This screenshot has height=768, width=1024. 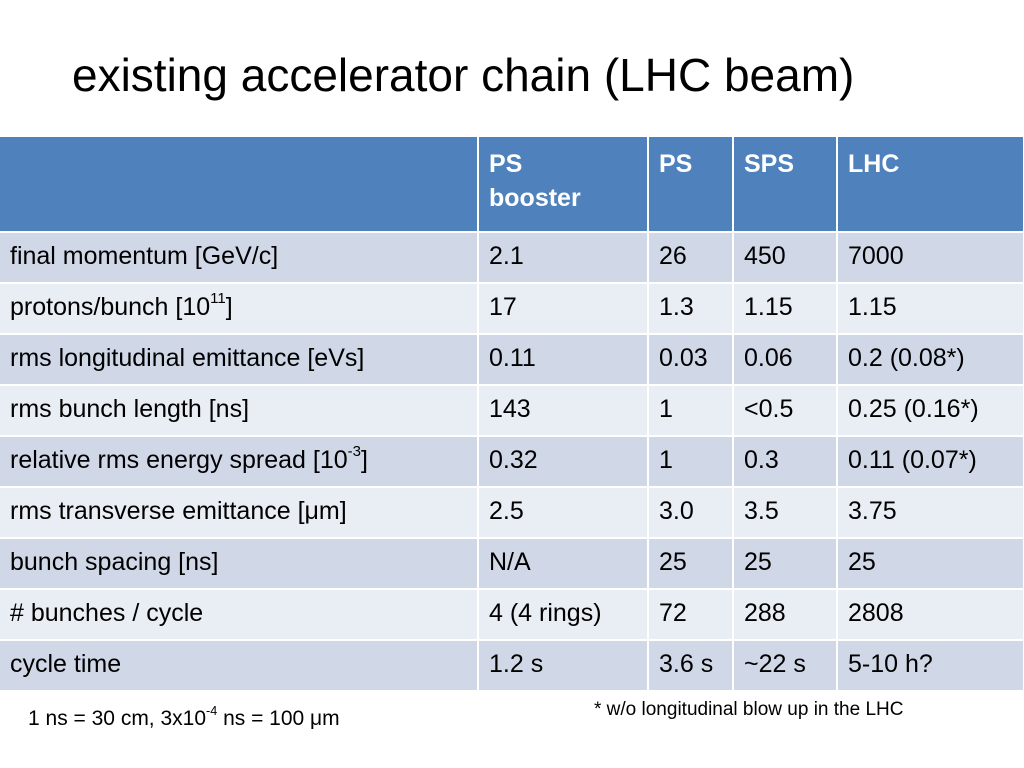 I want to click on cell-ps-booster: 2.1, so click(x=563, y=258).